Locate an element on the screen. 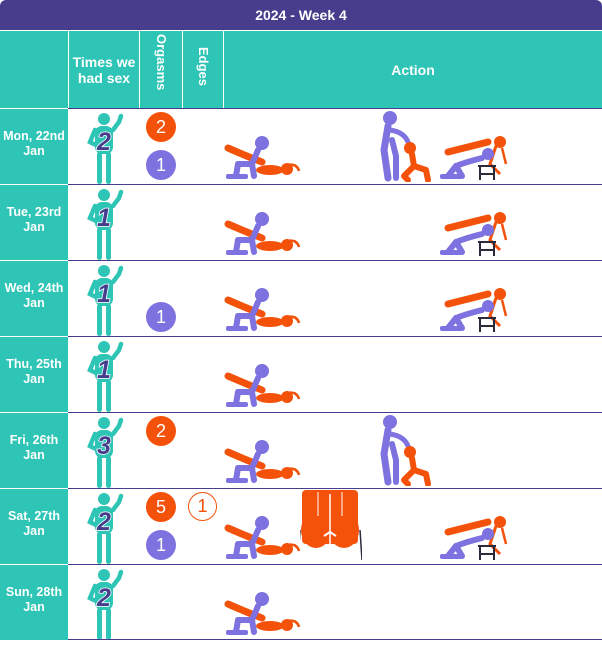  date-cell: Wed, 24th Jan is located at coordinates (34, 298).